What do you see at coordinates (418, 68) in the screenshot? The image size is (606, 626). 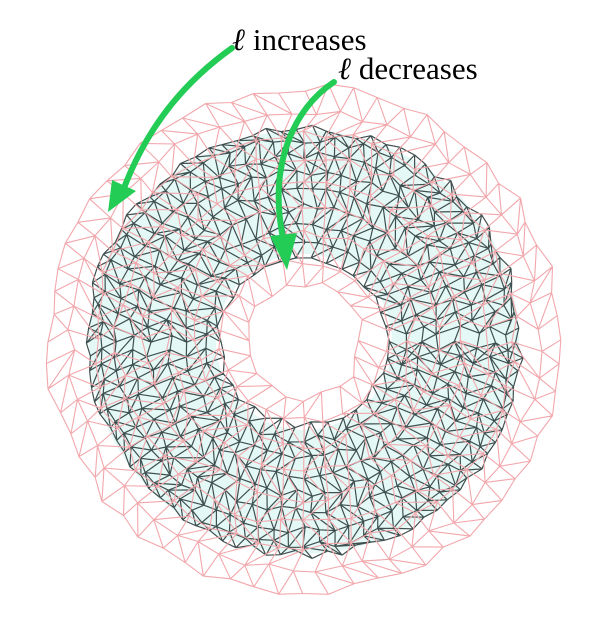 I see `decrease-word: decreases` at bounding box center [418, 68].